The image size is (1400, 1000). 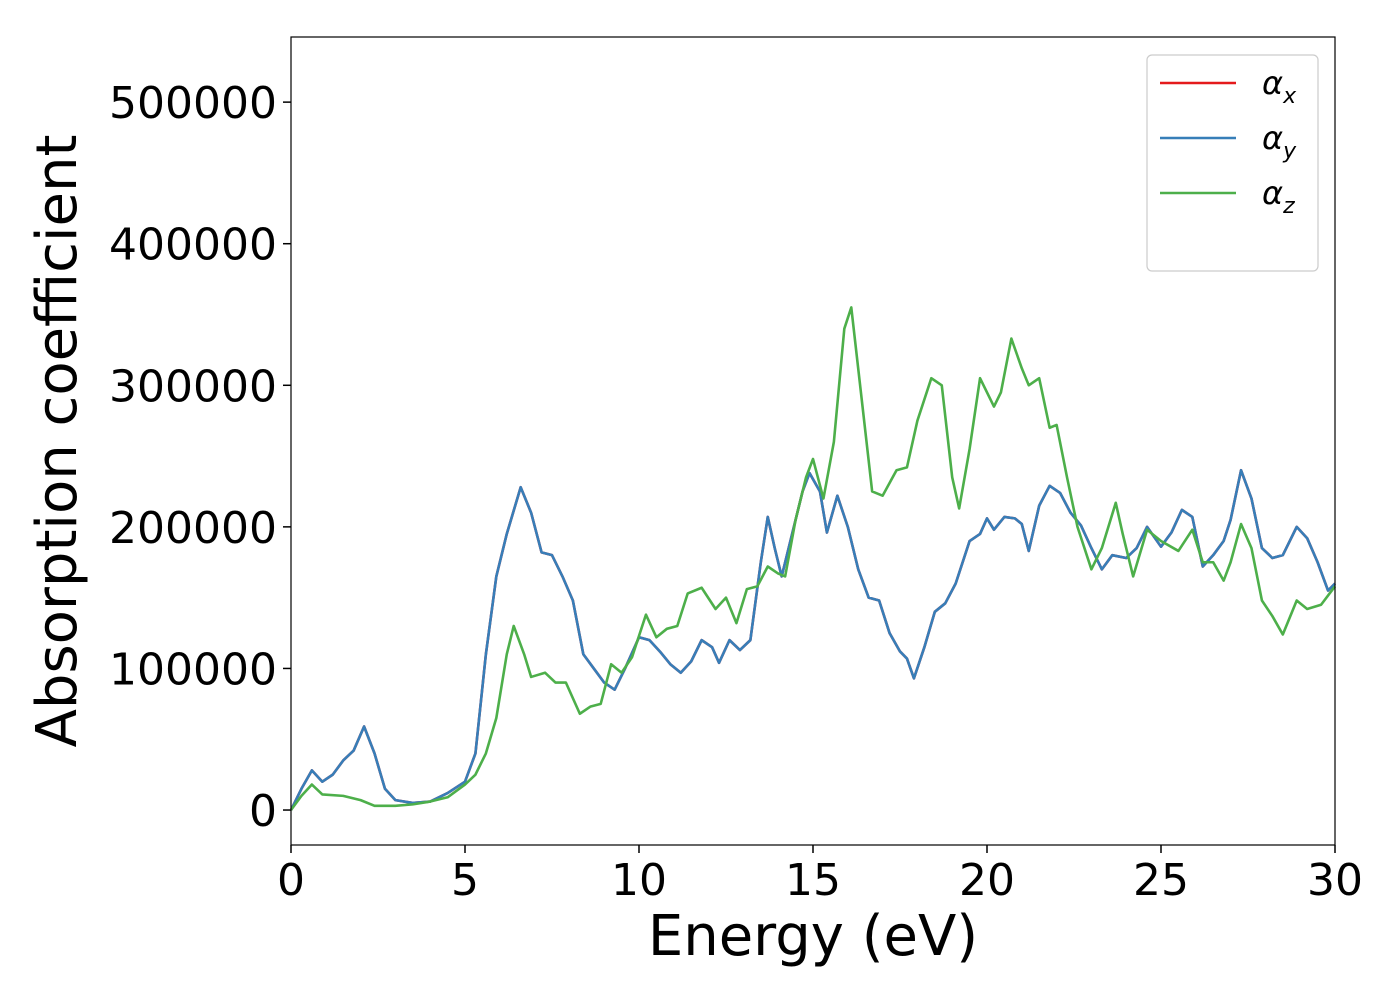 I want to click on legend-label: αz, so click(x=1278, y=196).